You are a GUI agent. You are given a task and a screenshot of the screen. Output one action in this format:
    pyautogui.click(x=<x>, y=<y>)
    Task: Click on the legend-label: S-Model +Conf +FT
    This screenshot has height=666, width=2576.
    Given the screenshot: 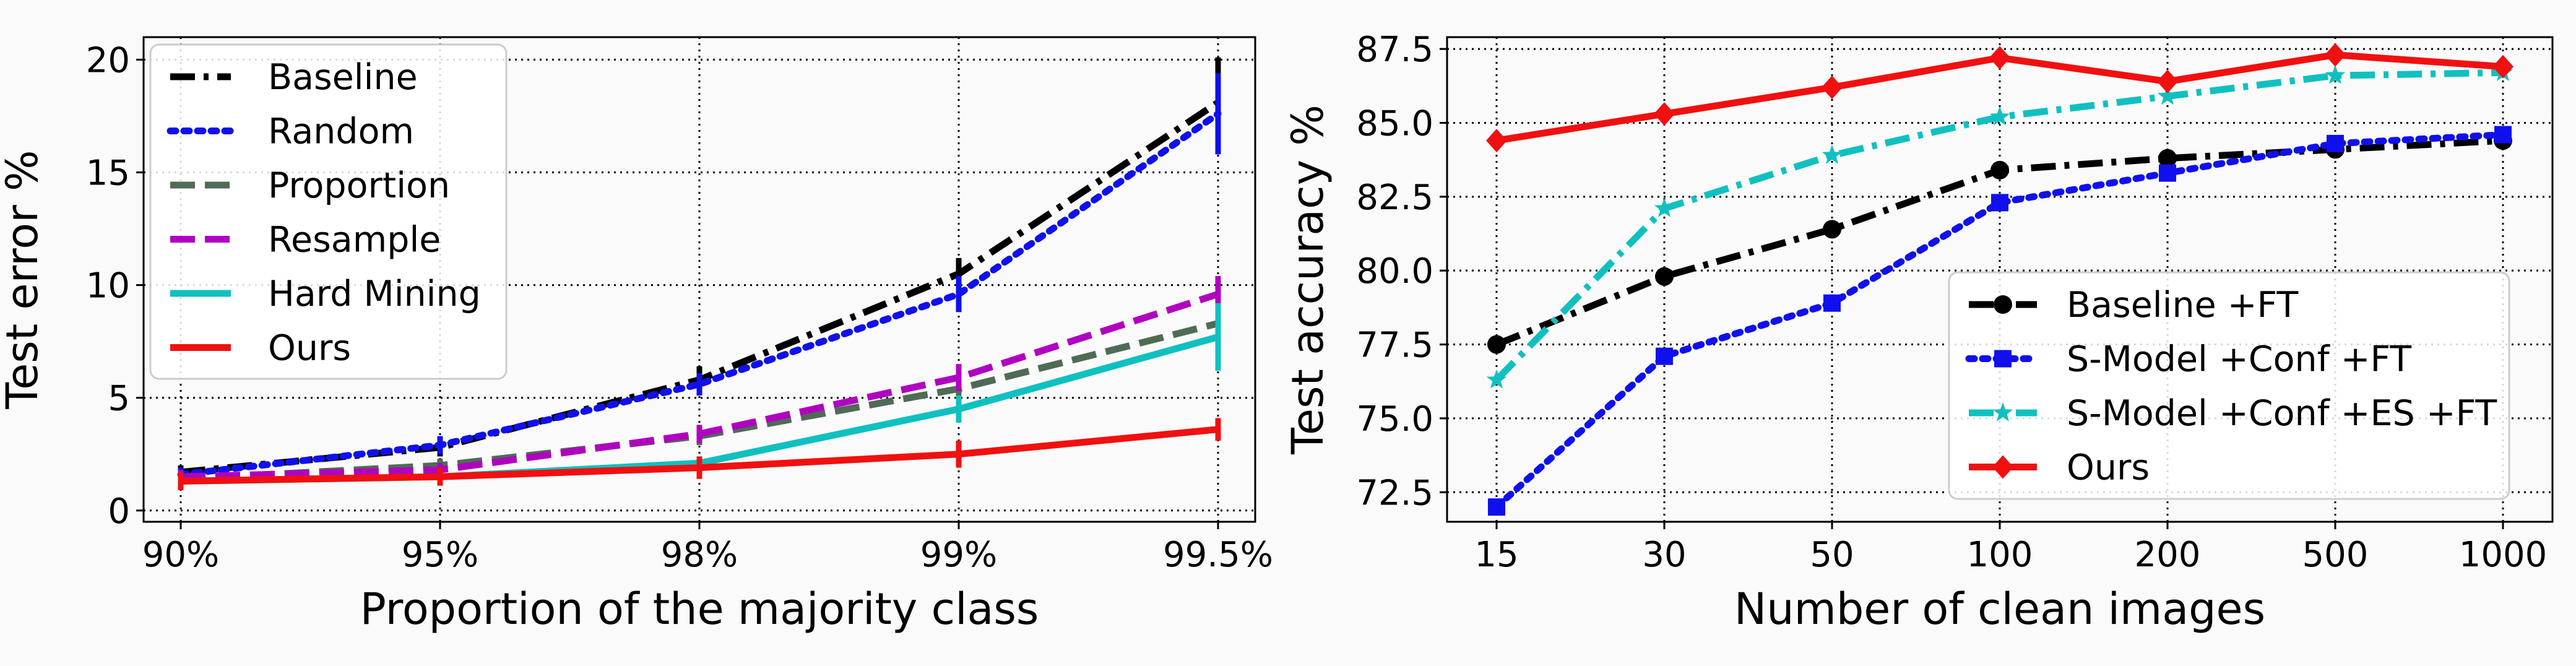 What is the action you would take?
    pyautogui.click(x=2239, y=359)
    